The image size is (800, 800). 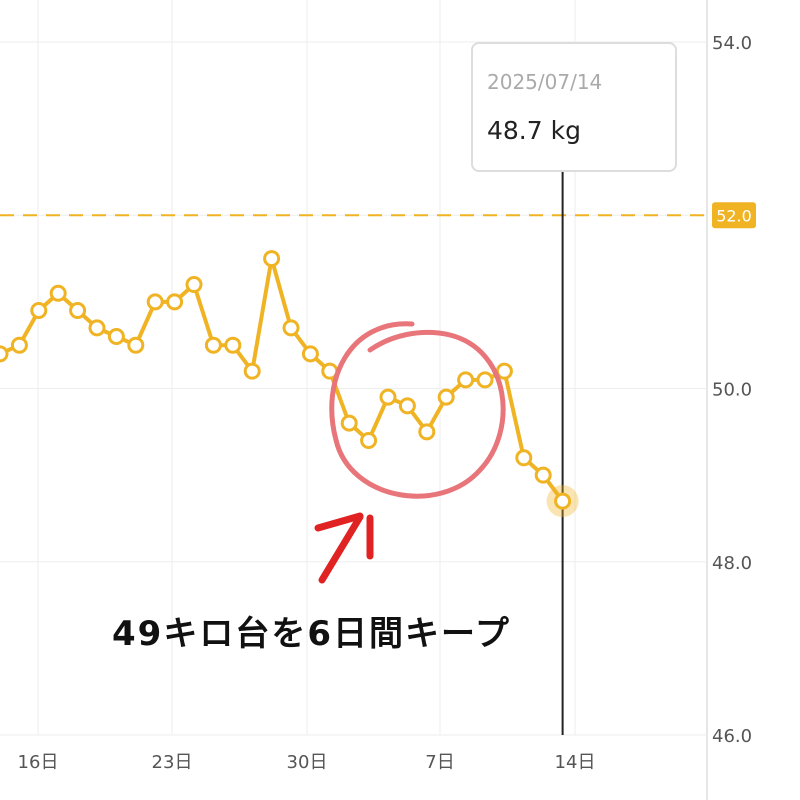 What do you see at coordinates (534, 130) in the screenshot?
I see `tooltip-value: 48.7 kg` at bounding box center [534, 130].